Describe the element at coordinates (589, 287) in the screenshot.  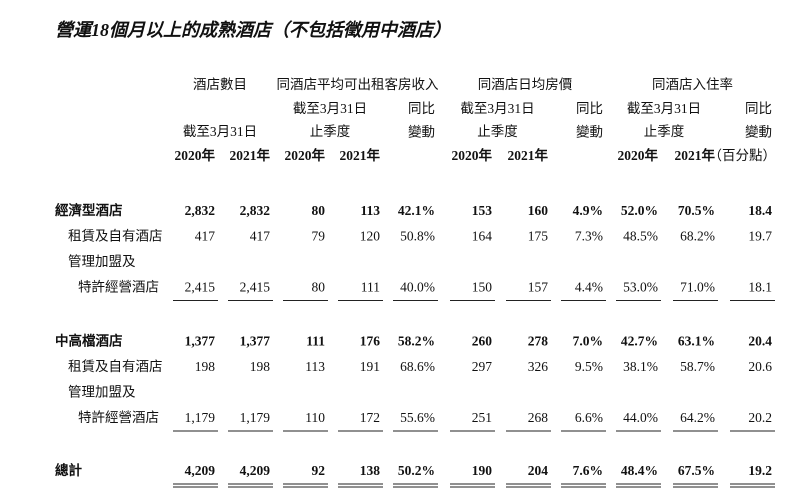
I see `cell: 4.4%` at that location.